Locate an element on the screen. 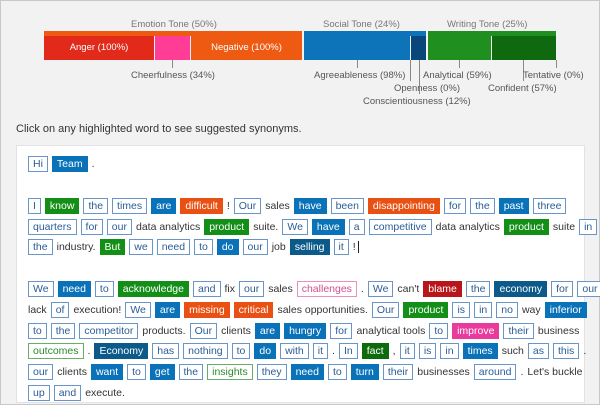 The height and width of the screenshot is (405, 600). highlighted-word: disappointing is located at coordinates (403, 205).